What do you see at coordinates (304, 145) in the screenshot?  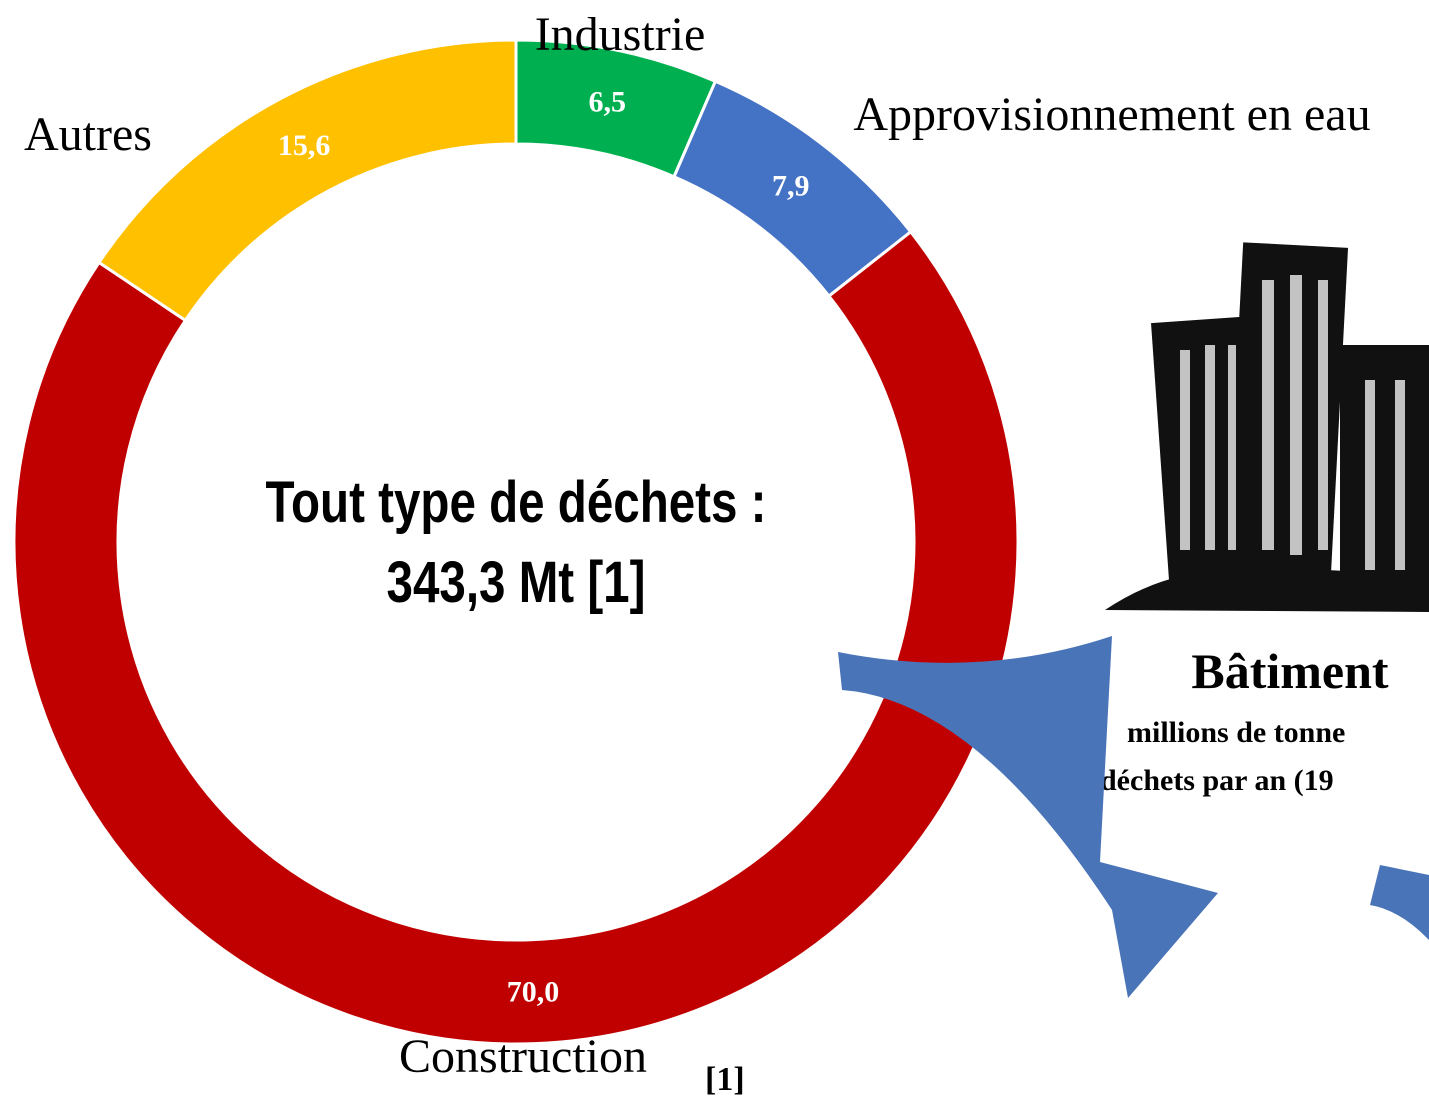 I see `value-label: 15,6` at bounding box center [304, 145].